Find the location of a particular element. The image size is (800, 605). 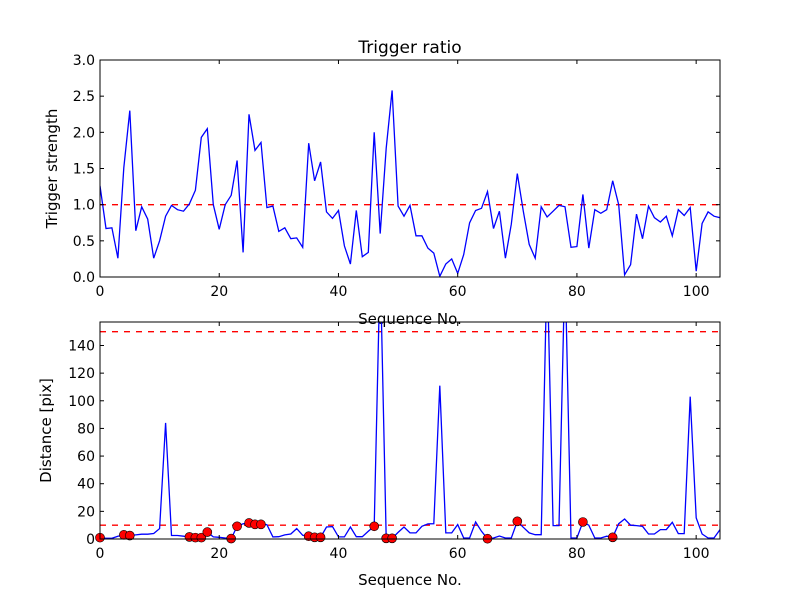

bottom-y-tick-label: 40 is located at coordinates (86, 485).